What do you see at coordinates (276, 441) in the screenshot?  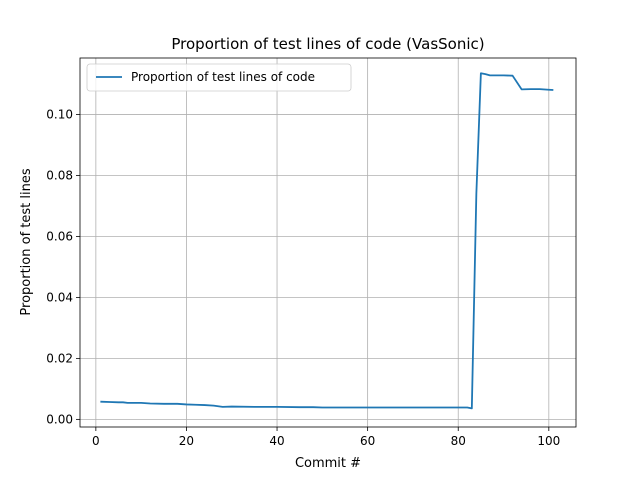 I see `x-tick-label: 40` at bounding box center [276, 441].